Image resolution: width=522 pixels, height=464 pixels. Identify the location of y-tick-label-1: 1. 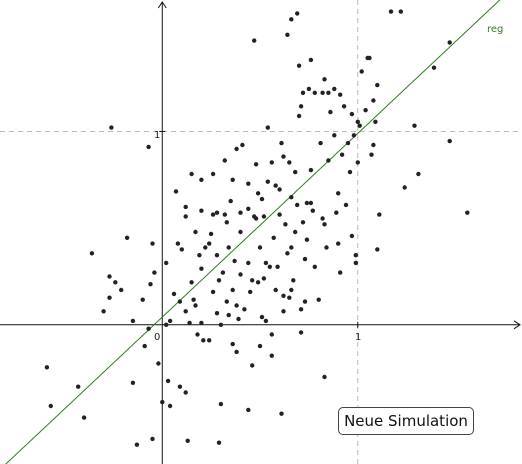
(157, 135).